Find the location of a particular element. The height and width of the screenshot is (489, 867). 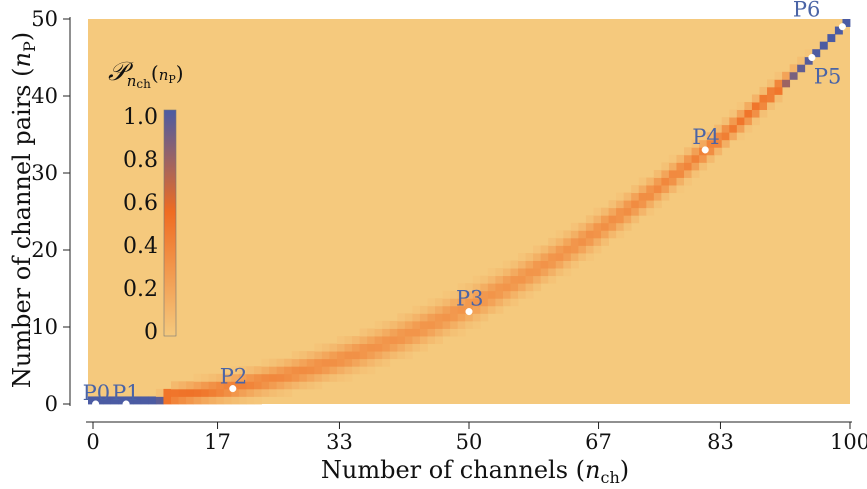

x-tick-label: 50 is located at coordinates (469, 442).